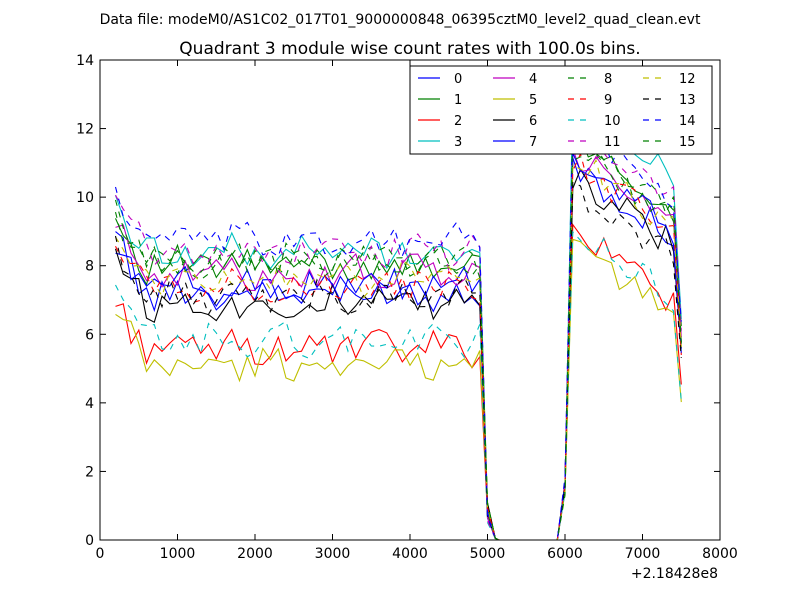 The width and height of the screenshot is (800, 600). What do you see at coordinates (89, 267) in the screenshot?
I see `y-tick-label: 8` at bounding box center [89, 267].